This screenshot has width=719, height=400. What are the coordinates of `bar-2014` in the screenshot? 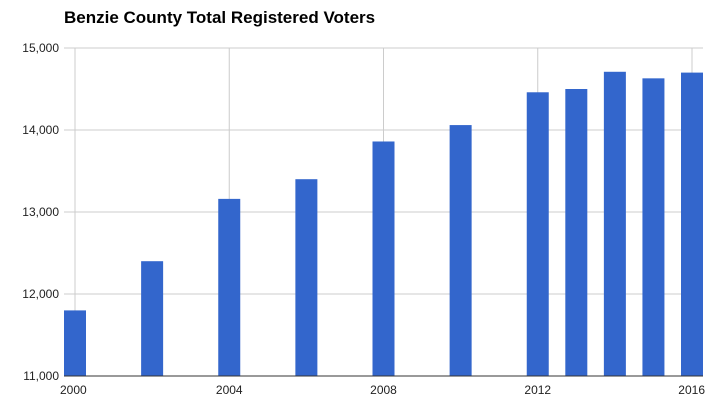 It's located at (614, 223).